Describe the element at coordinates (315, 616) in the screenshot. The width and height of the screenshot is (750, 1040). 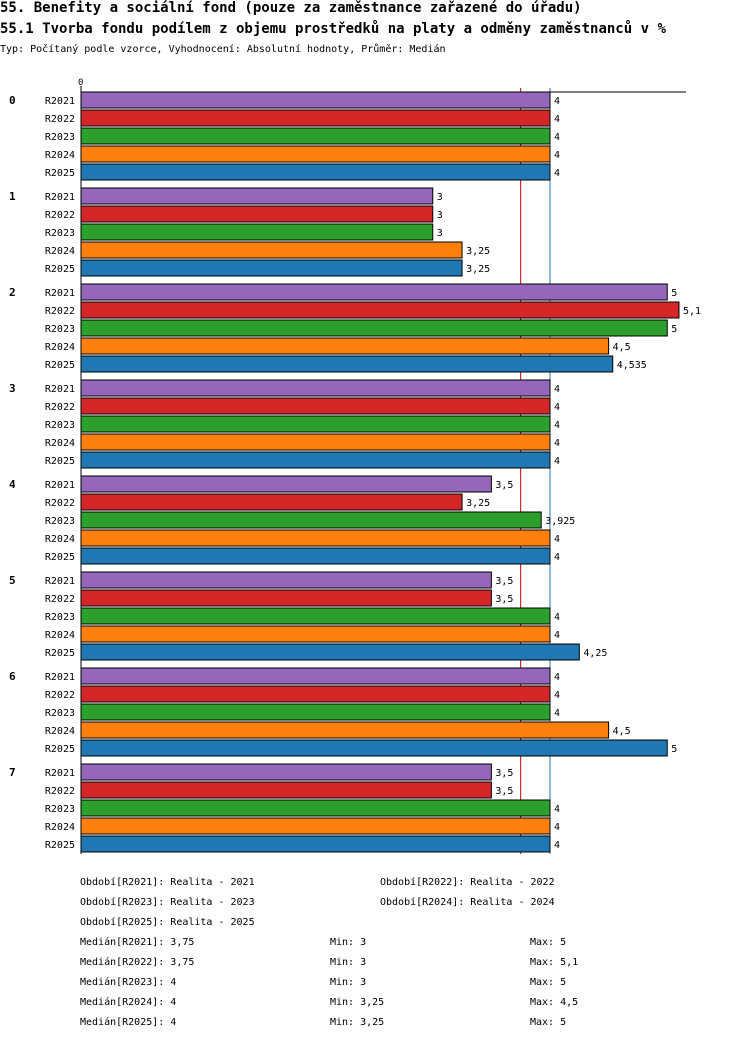
I see `bar-5-r2023` at that location.